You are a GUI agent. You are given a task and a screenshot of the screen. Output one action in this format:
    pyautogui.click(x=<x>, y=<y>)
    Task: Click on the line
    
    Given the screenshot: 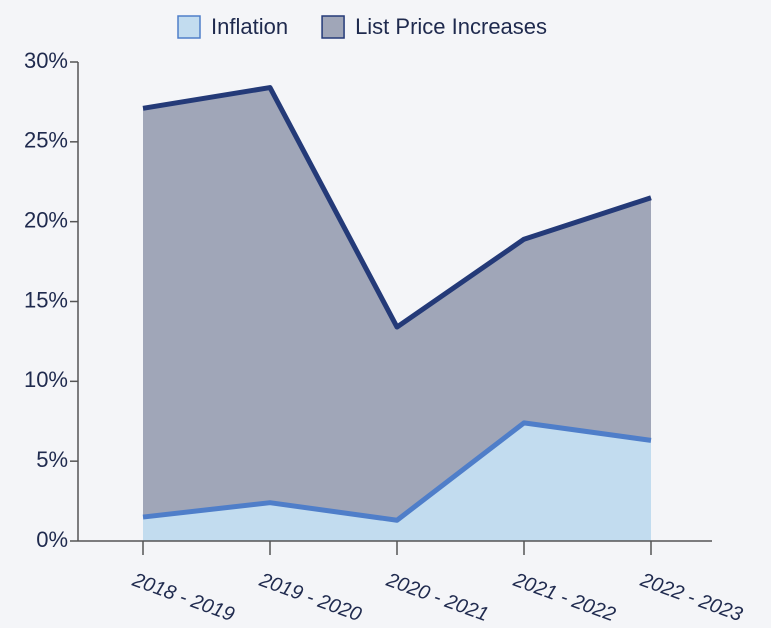 What is the action you would take?
    pyautogui.click(x=397, y=471)
    